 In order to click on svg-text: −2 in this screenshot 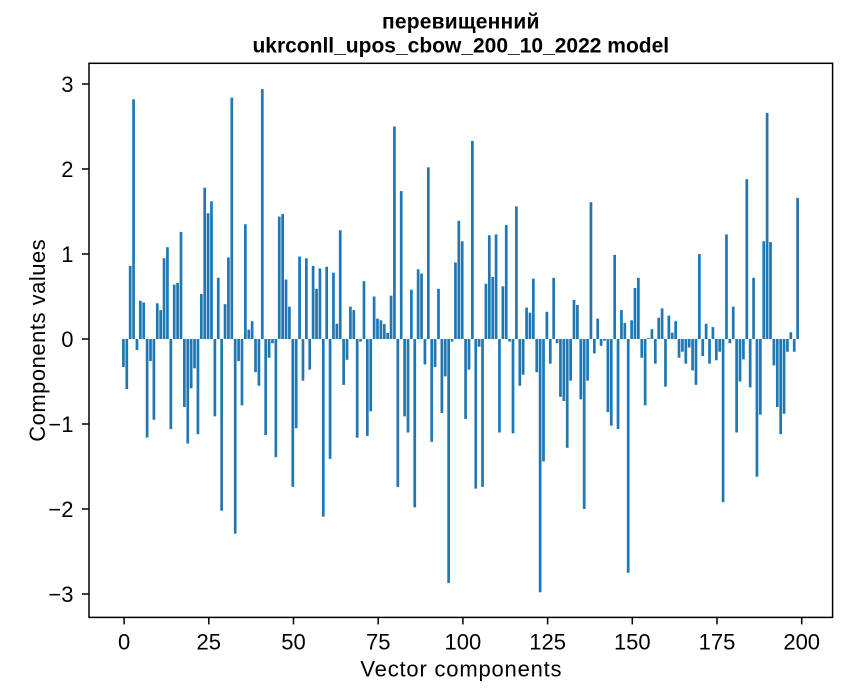, I will do `click(60, 509)`.